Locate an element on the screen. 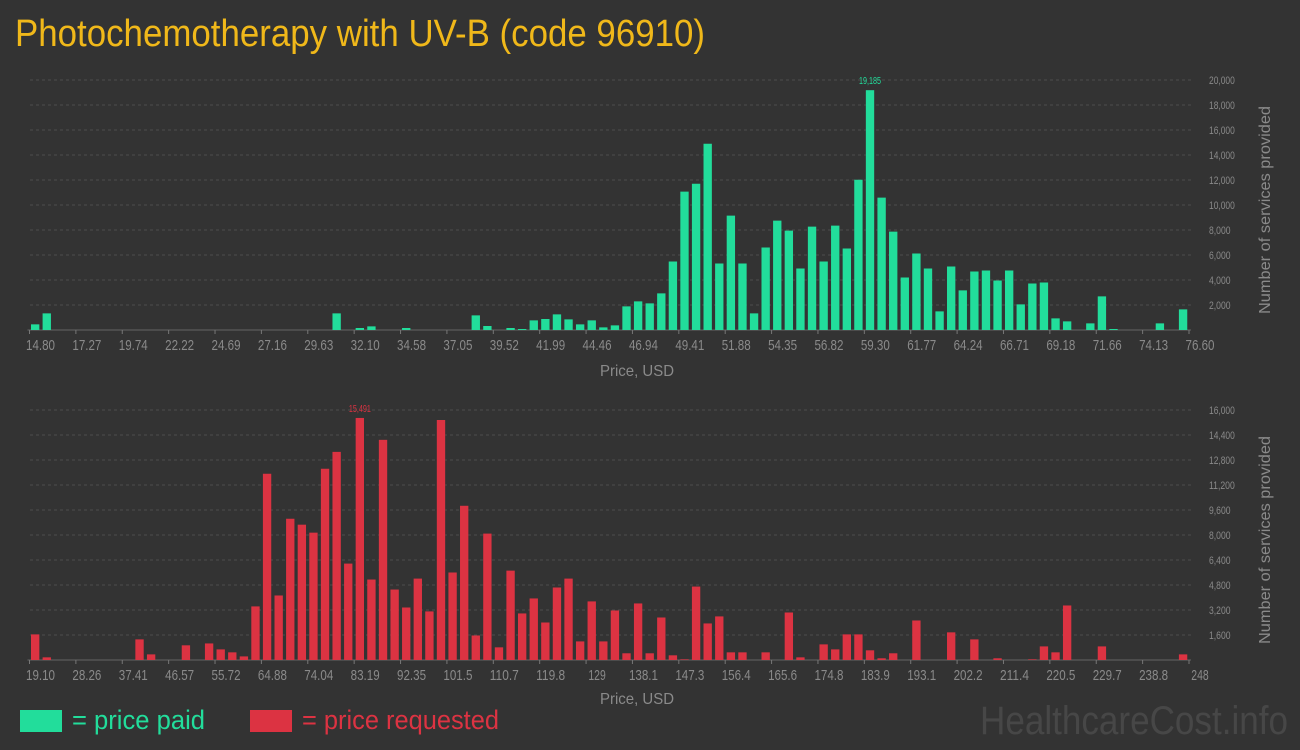 The width and height of the screenshot is (1300, 750). y-tick-label: 14,000 is located at coordinates (1222, 156).